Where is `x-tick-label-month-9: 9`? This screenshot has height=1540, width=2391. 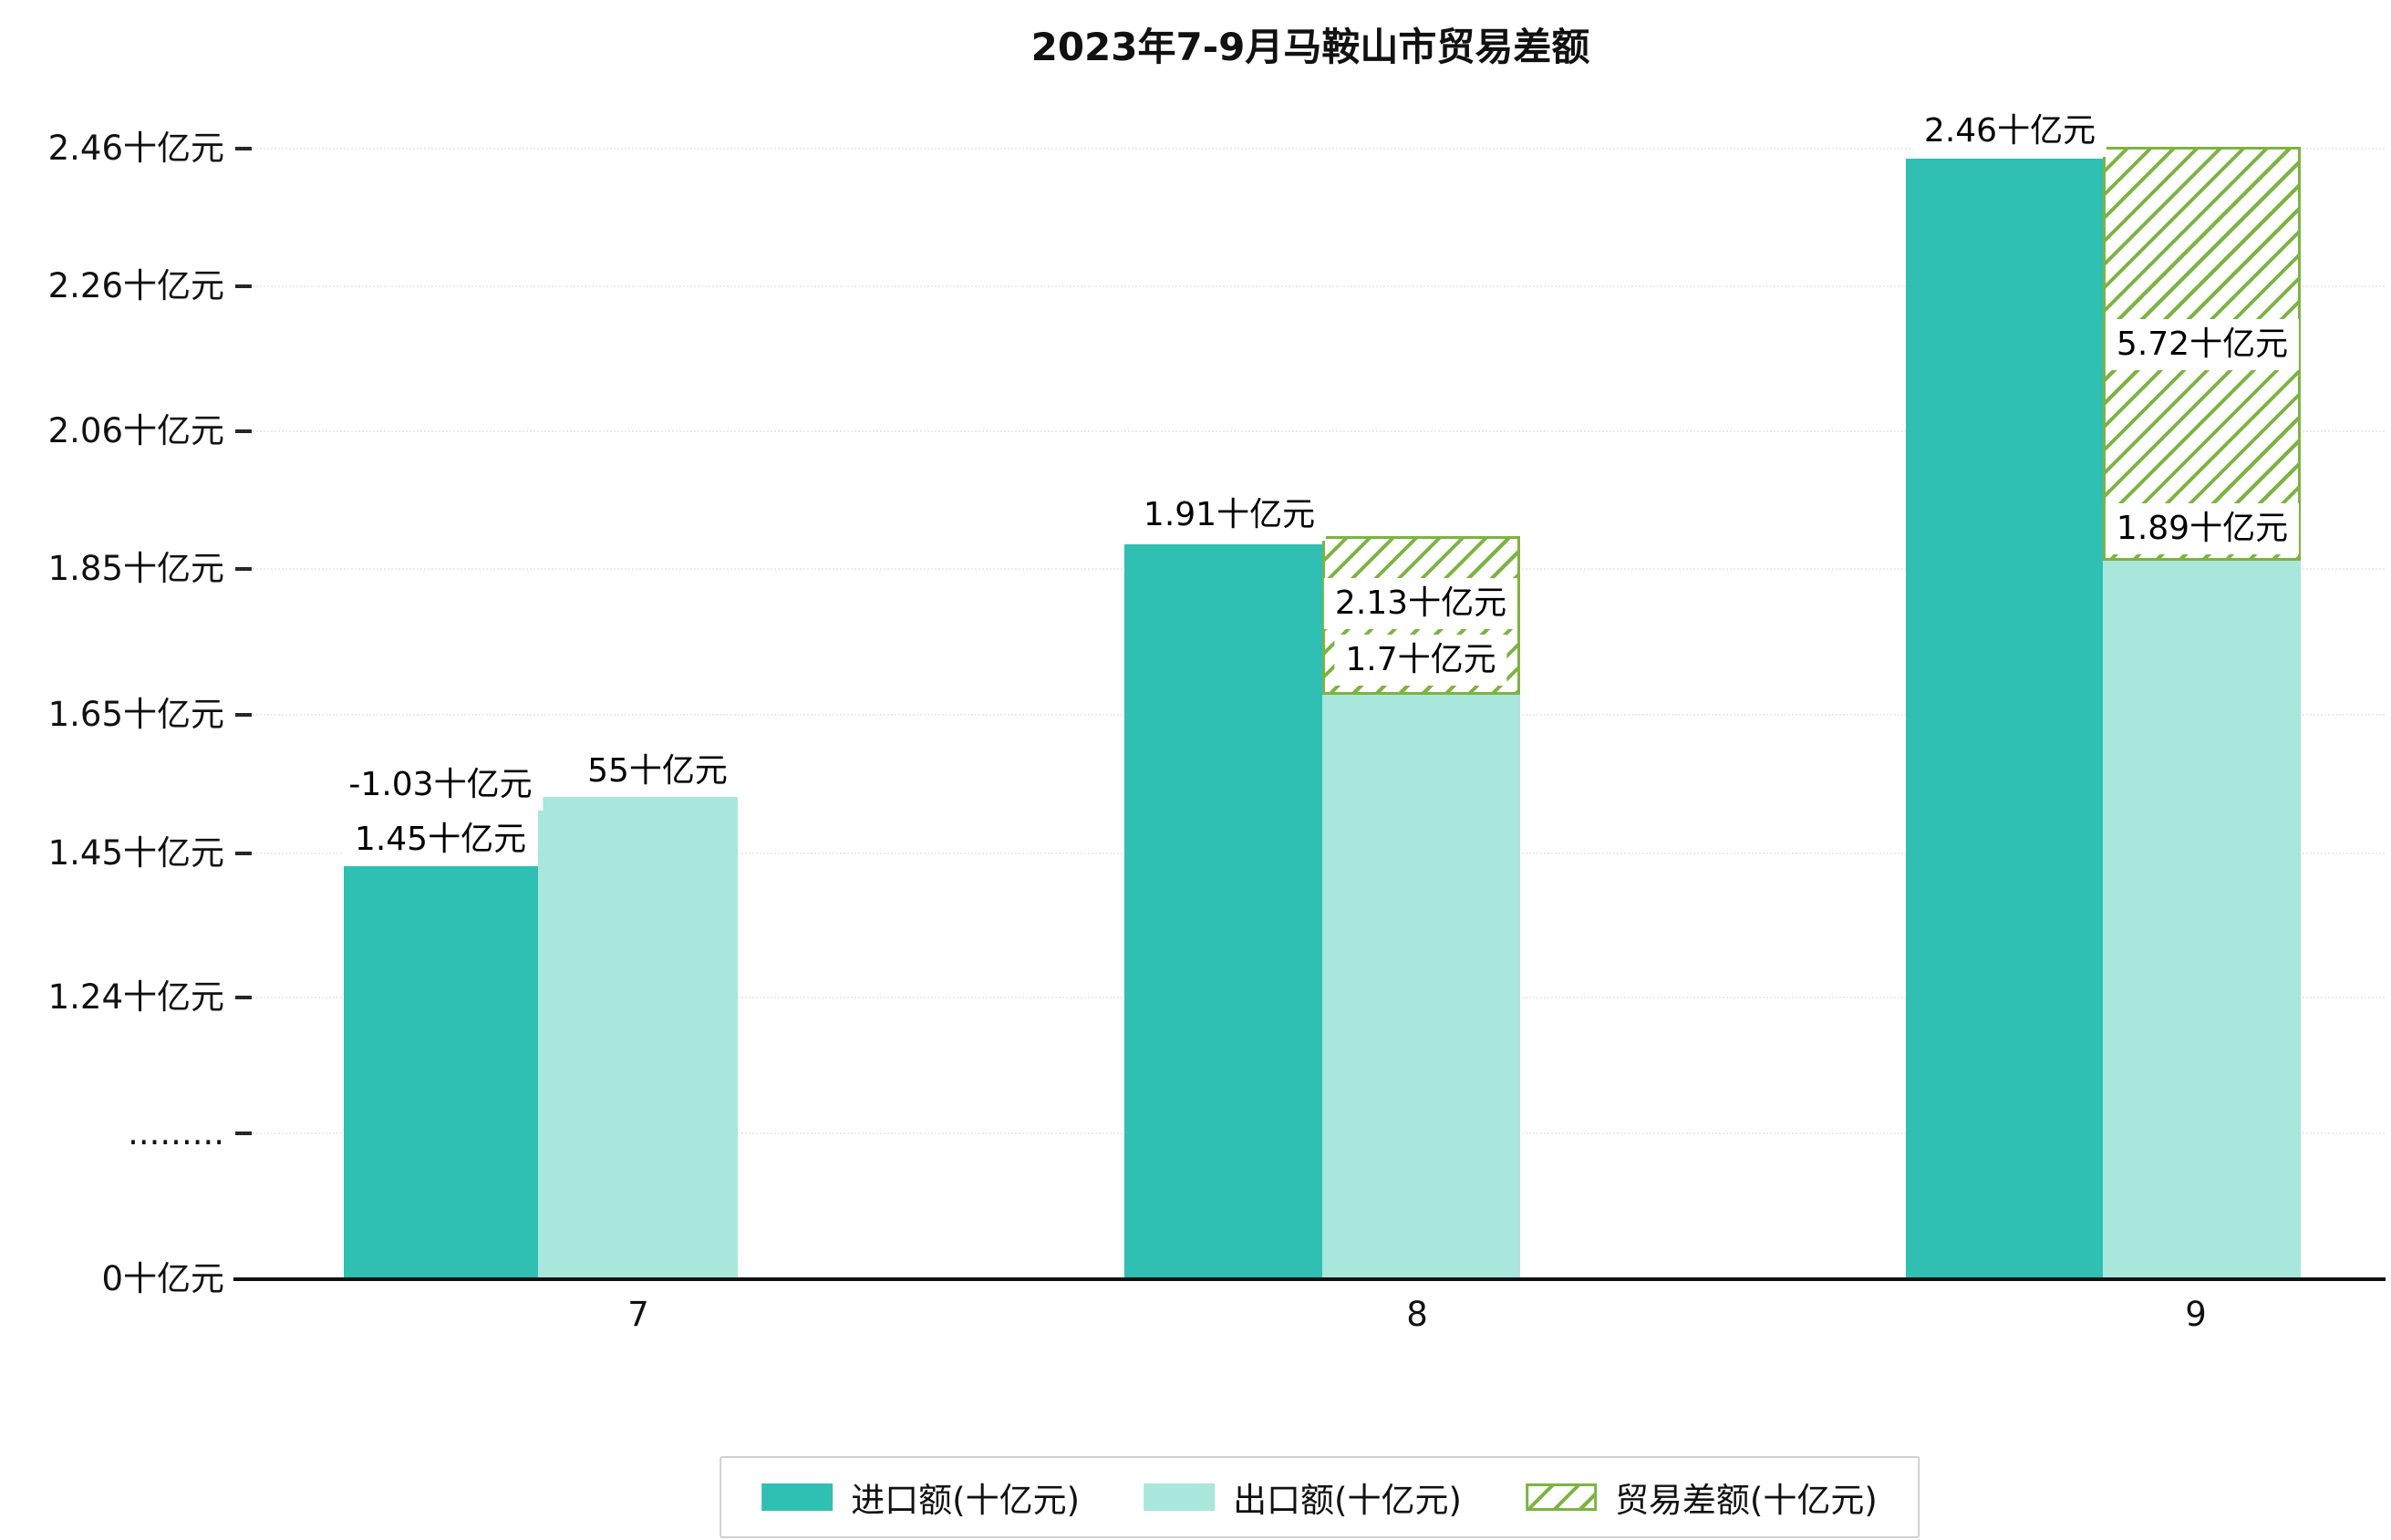
x-tick-label-month-9: 9 is located at coordinates (2196, 1314).